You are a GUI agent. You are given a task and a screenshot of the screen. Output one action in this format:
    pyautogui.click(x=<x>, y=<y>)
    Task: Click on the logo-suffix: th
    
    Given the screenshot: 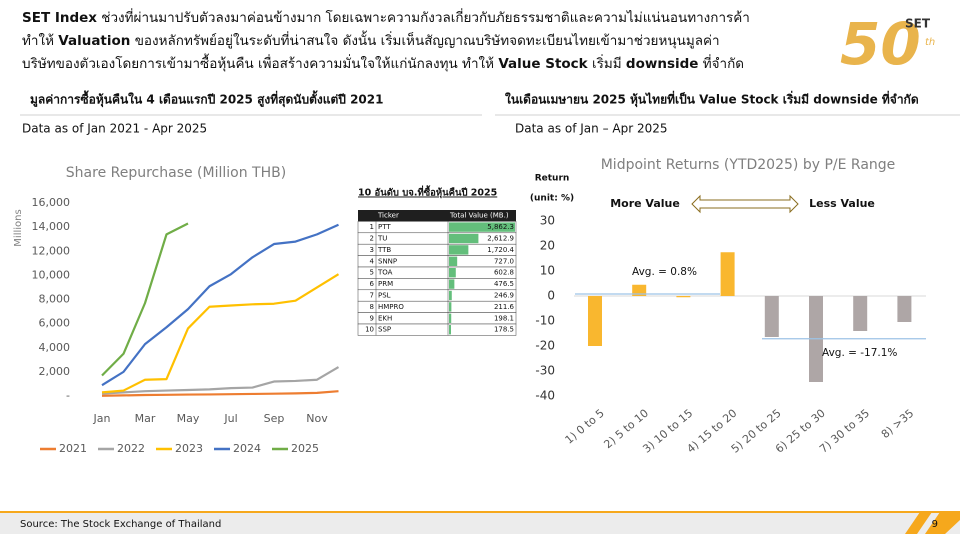 What is the action you would take?
    pyautogui.click(x=930, y=42)
    